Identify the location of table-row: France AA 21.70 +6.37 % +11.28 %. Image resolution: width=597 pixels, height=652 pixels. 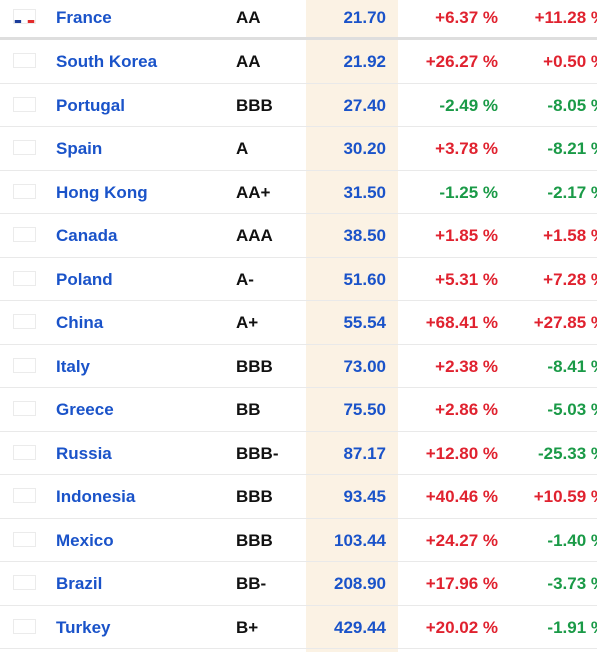
(298, 20).